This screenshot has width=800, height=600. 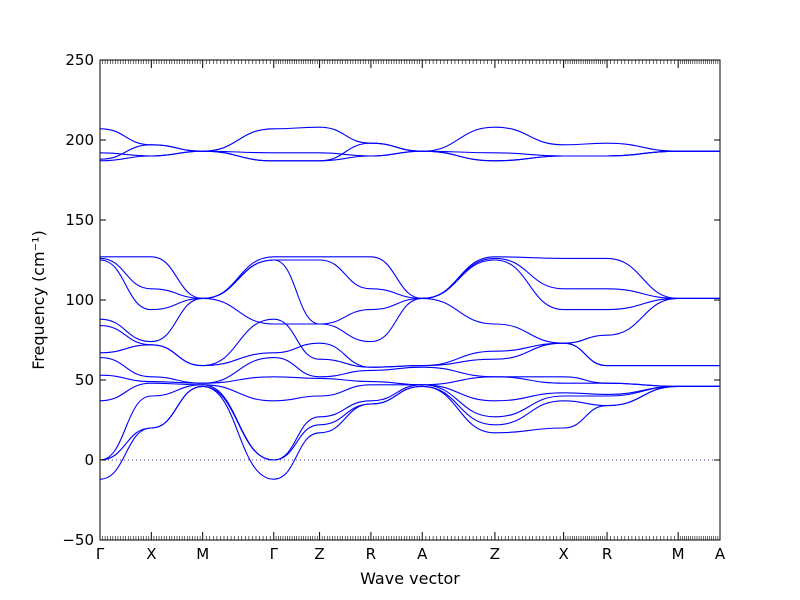 What do you see at coordinates (84, 380) in the screenshot?
I see `y-tick-label: 50` at bounding box center [84, 380].